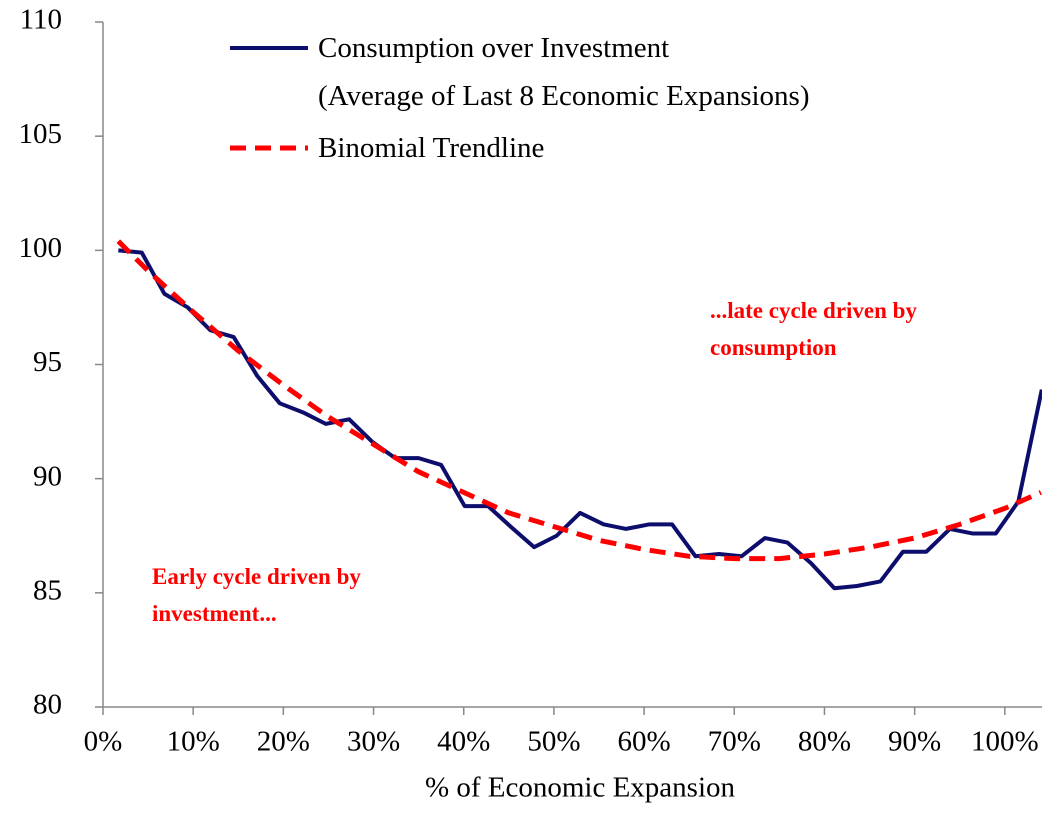 The height and width of the screenshot is (835, 1042). Describe the element at coordinates (734, 742) in the screenshot. I see `x-tick-label: 70%` at that location.